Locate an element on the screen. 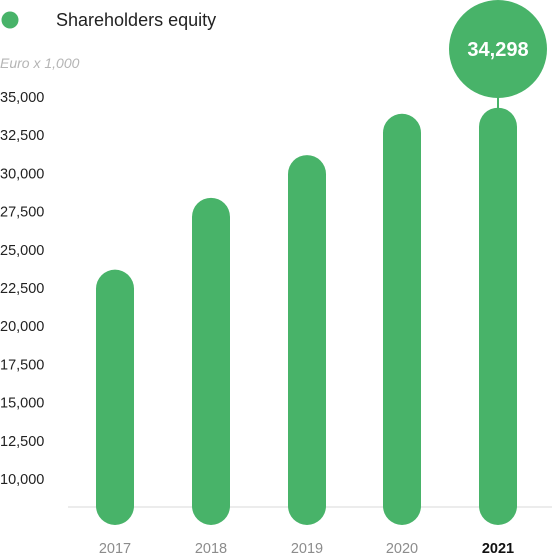 This screenshot has width=552, height=553. bar-2017 is located at coordinates (115, 397).